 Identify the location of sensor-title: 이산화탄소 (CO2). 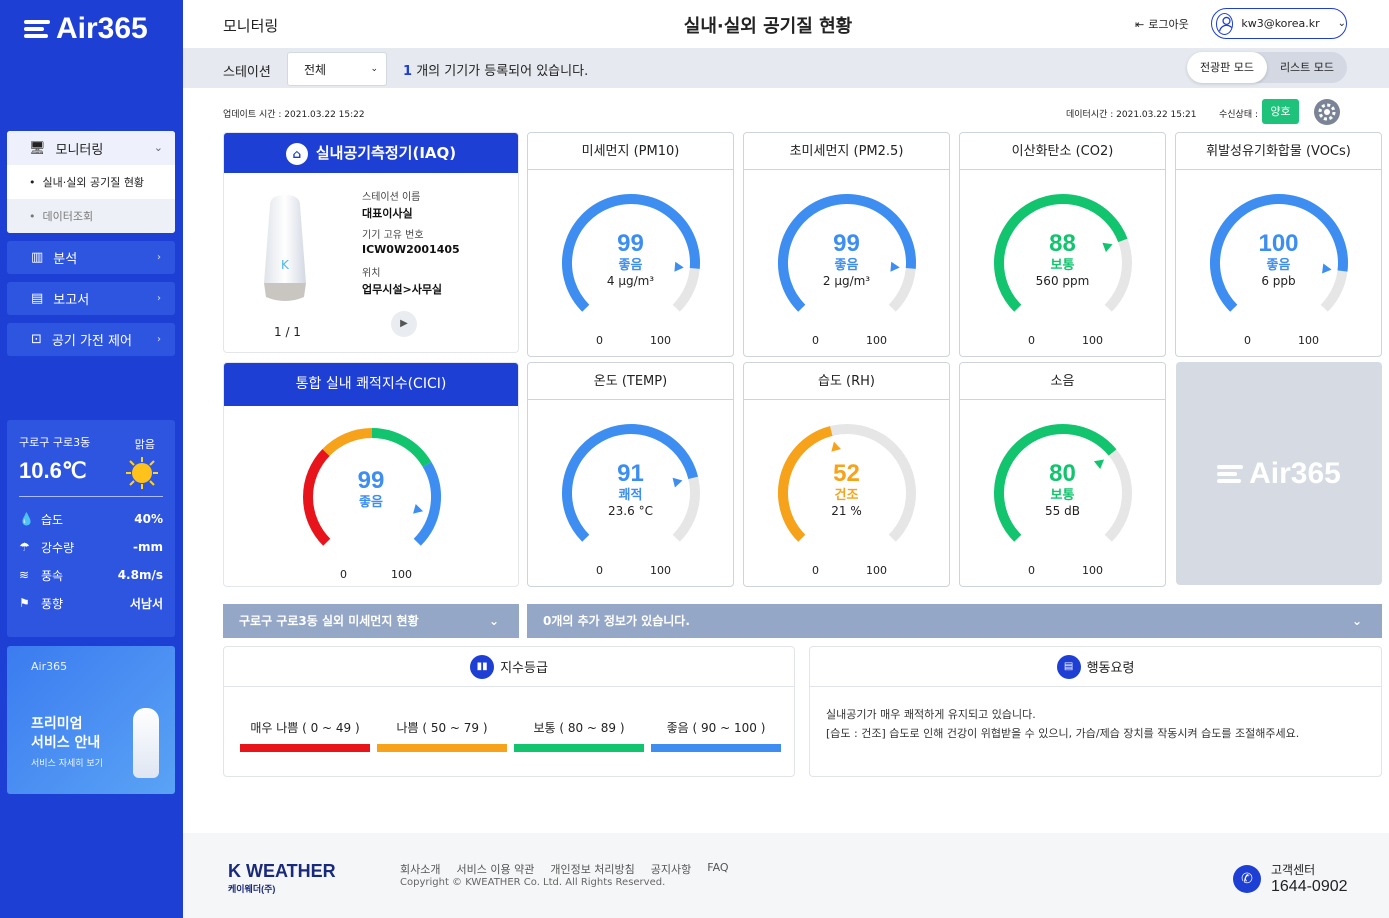
(1062, 151).